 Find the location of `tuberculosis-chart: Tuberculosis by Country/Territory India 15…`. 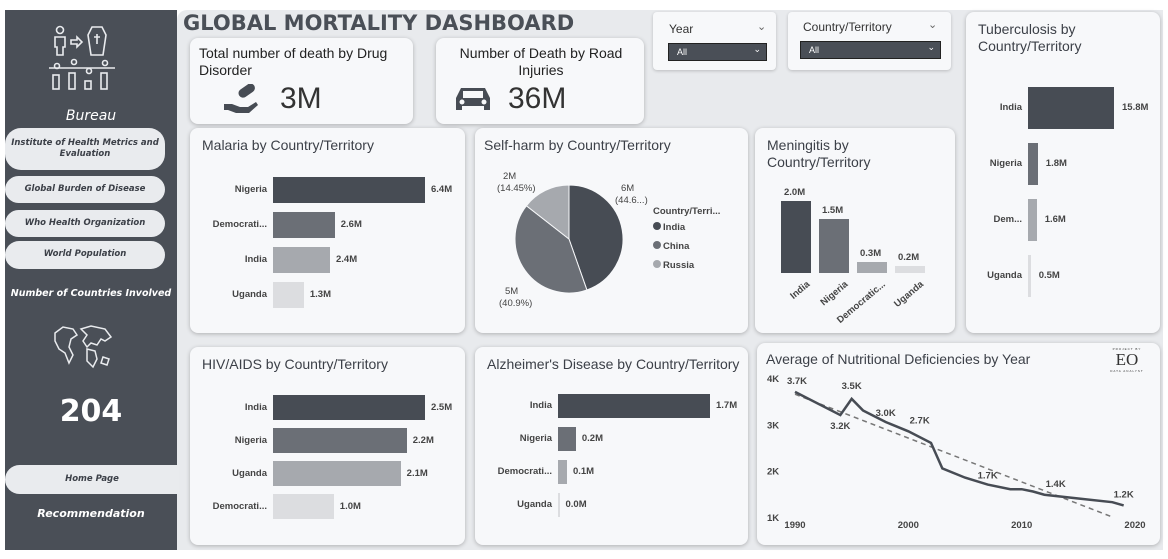

tuberculosis-chart: Tuberculosis by Country/Territory India 15… is located at coordinates (1063, 172).